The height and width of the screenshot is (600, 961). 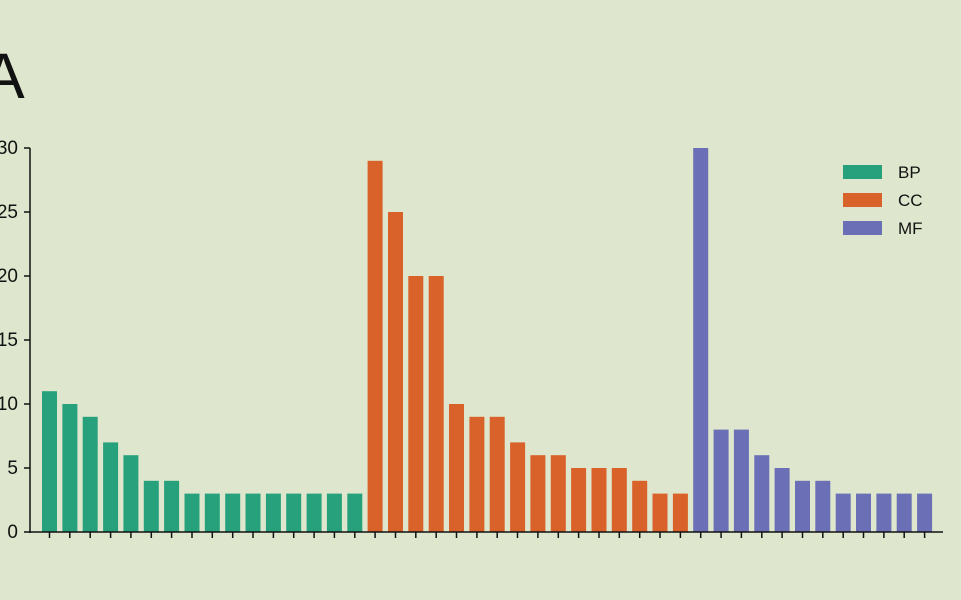 I want to click on y-tick-label: 0, so click(x=12, y=532).